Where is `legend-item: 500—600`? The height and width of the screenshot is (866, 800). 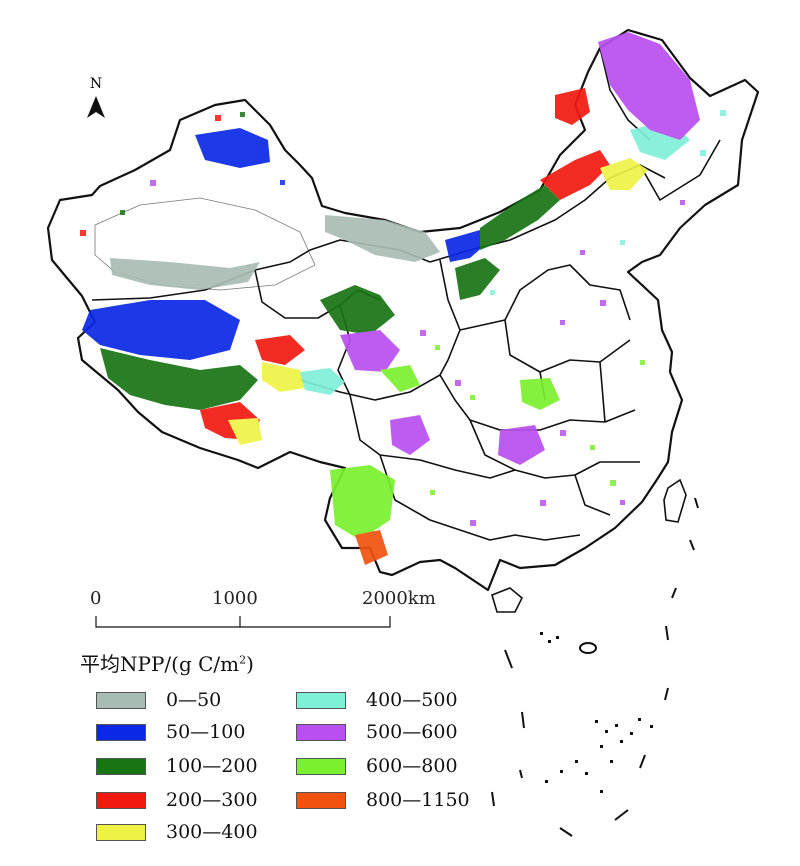 legend-item: 500—600 is located at coordinates (377, 732).